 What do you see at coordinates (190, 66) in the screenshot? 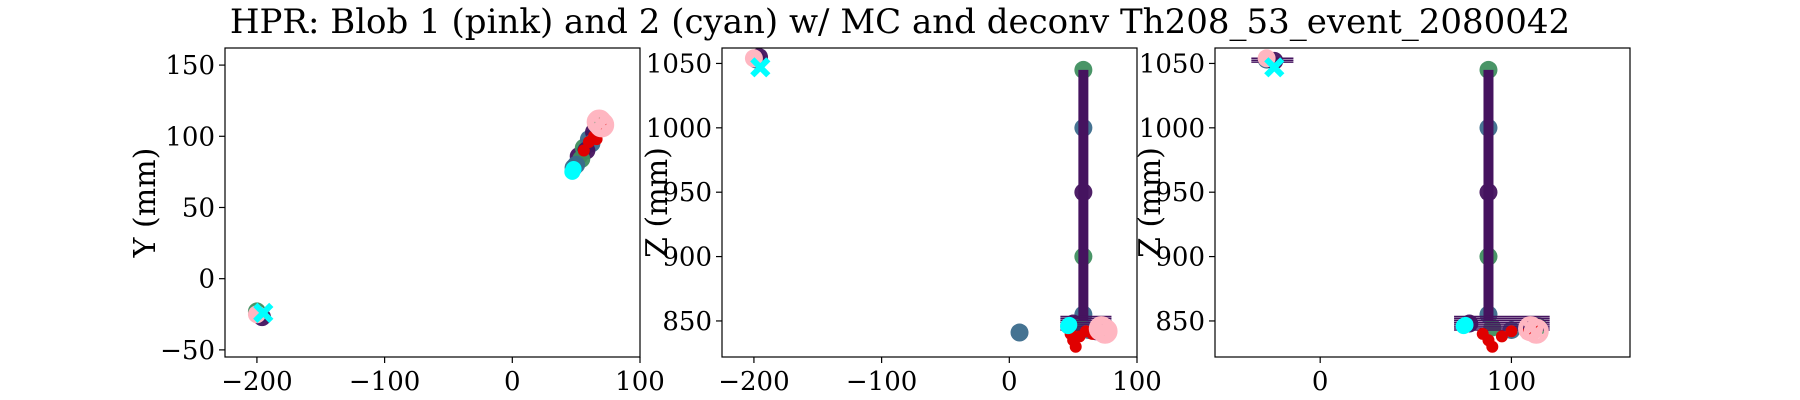
I see `y-tick-label: 150` at bounding box center [190, 66].